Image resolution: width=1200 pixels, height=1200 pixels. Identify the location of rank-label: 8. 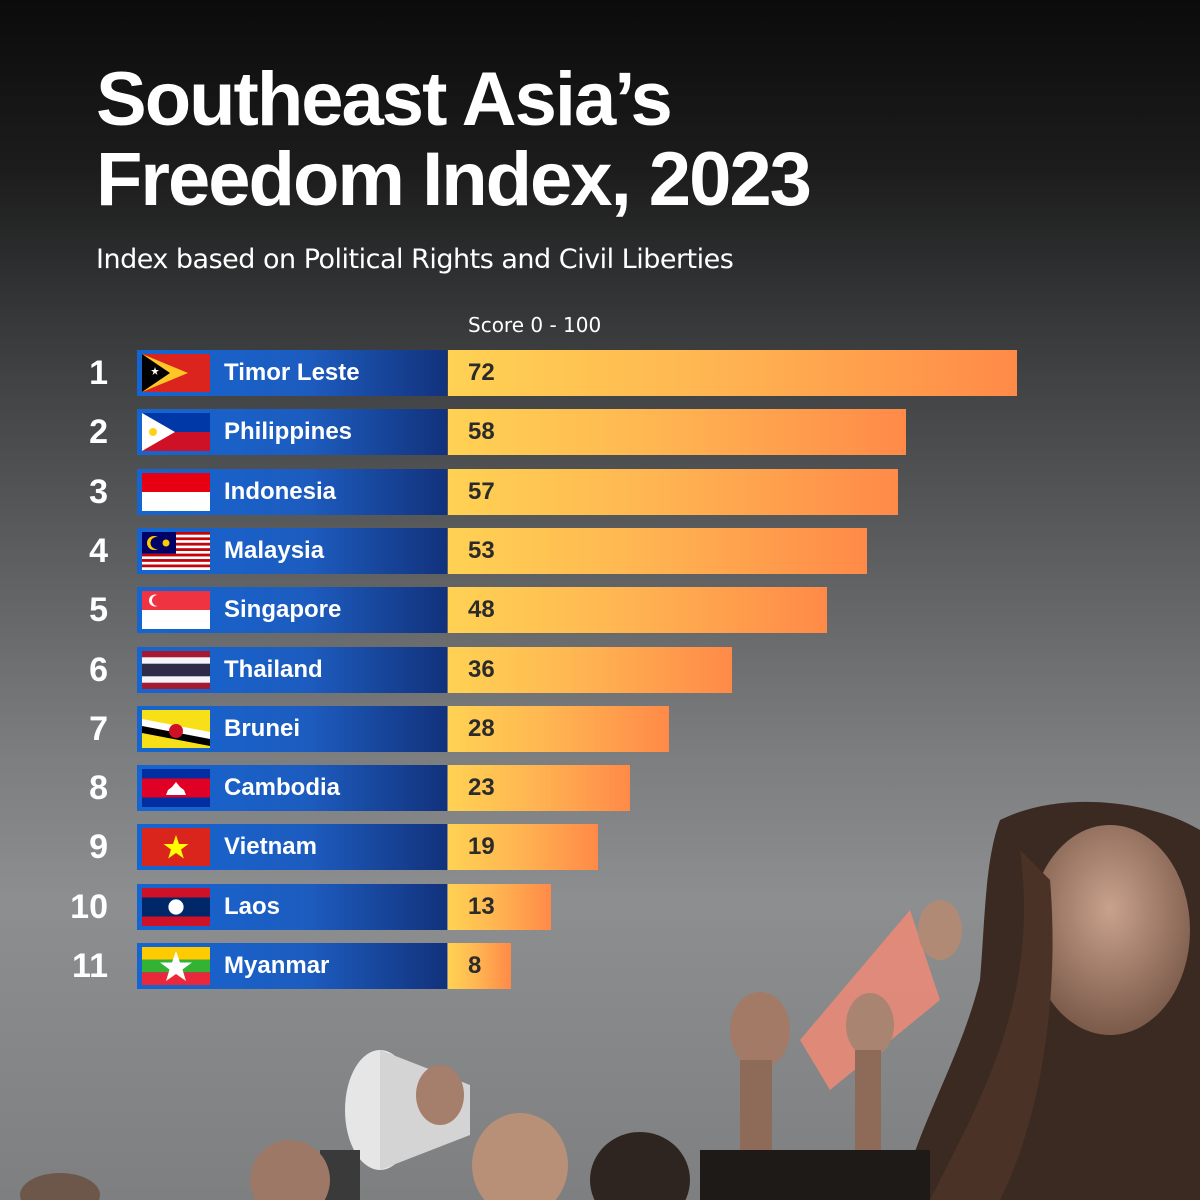
(98, 788).